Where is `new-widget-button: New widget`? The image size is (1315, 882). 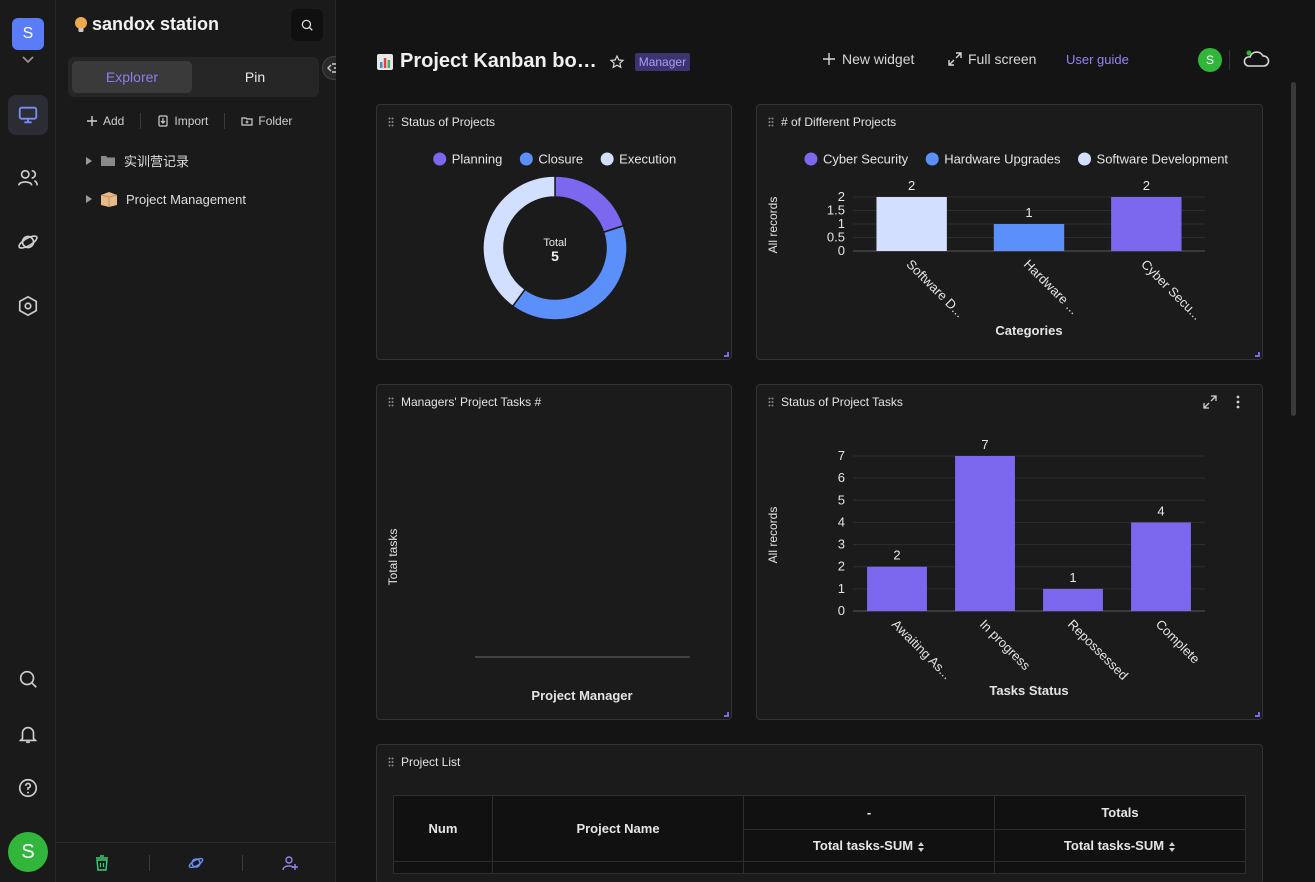
new-widget-button: New widget is located at coordinates (868, 59).